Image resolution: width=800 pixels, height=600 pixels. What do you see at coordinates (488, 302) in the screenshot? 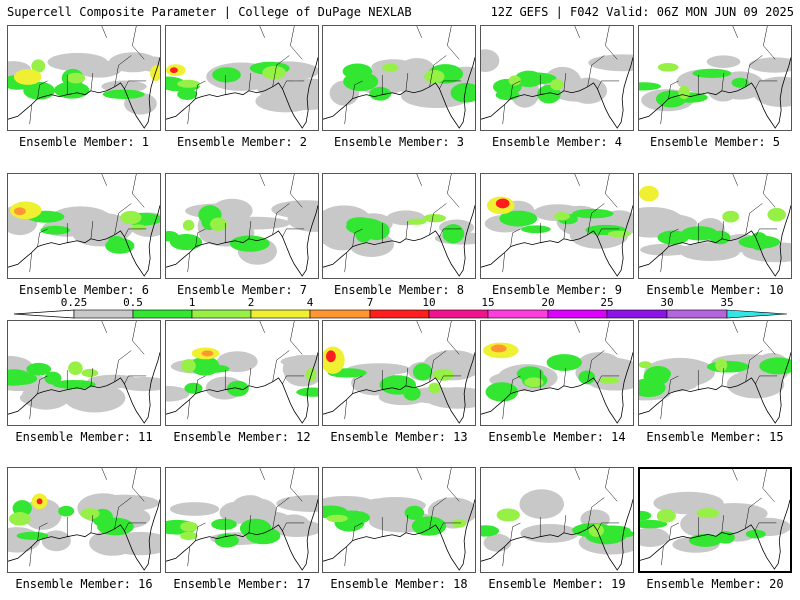
I see `legend-tick-label: 15` at bounding box center [488, 302].